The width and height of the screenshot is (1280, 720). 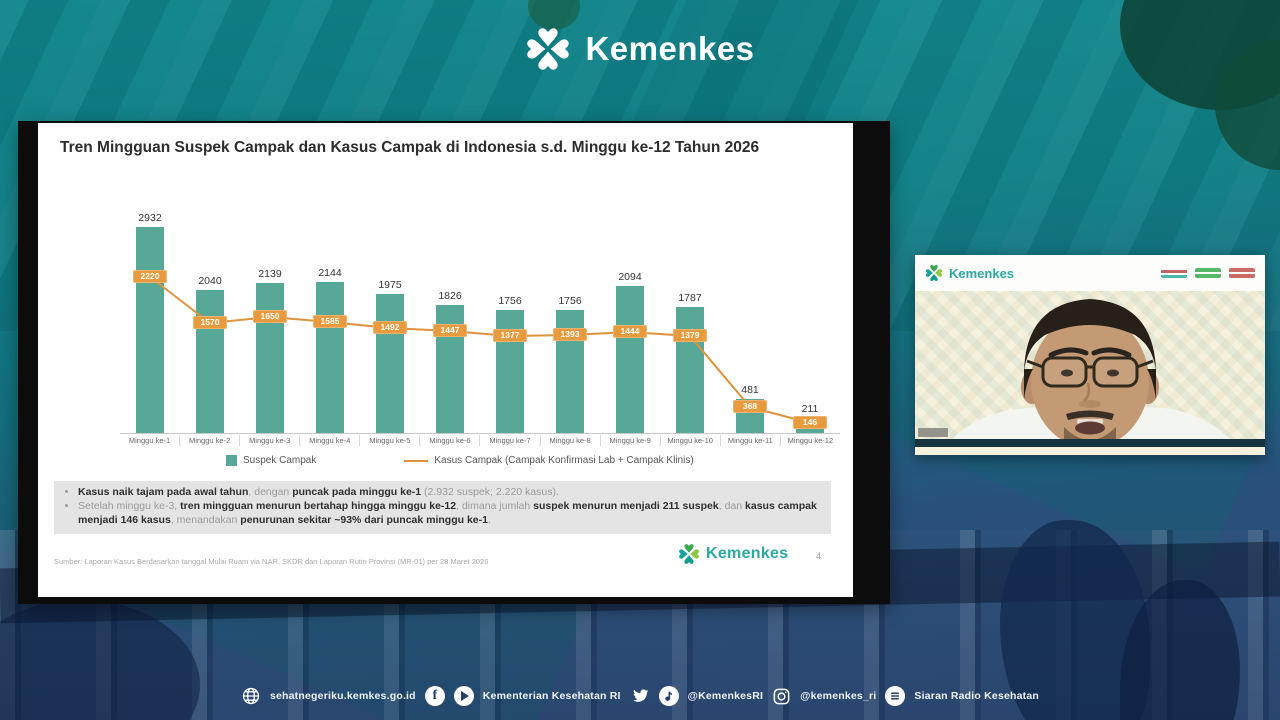 I want to click on line-value-label: 1570, so click(x=210, y=322).